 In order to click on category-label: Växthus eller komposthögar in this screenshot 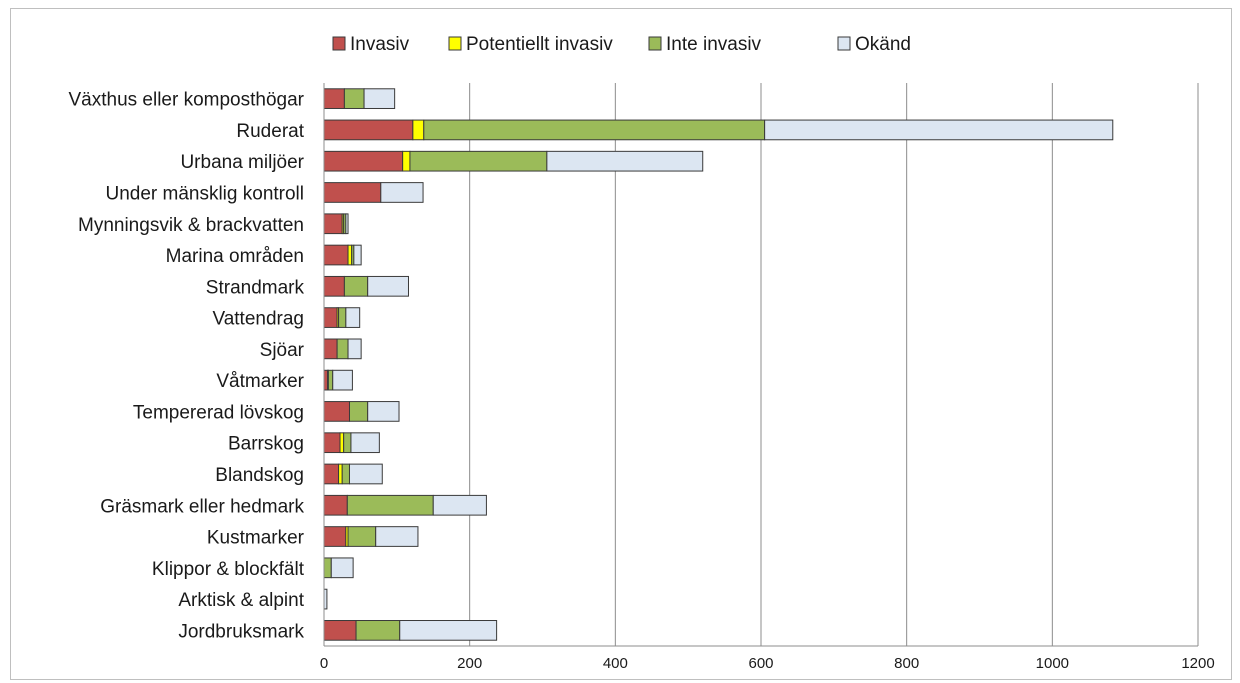, I will do `click(186, 100)`.